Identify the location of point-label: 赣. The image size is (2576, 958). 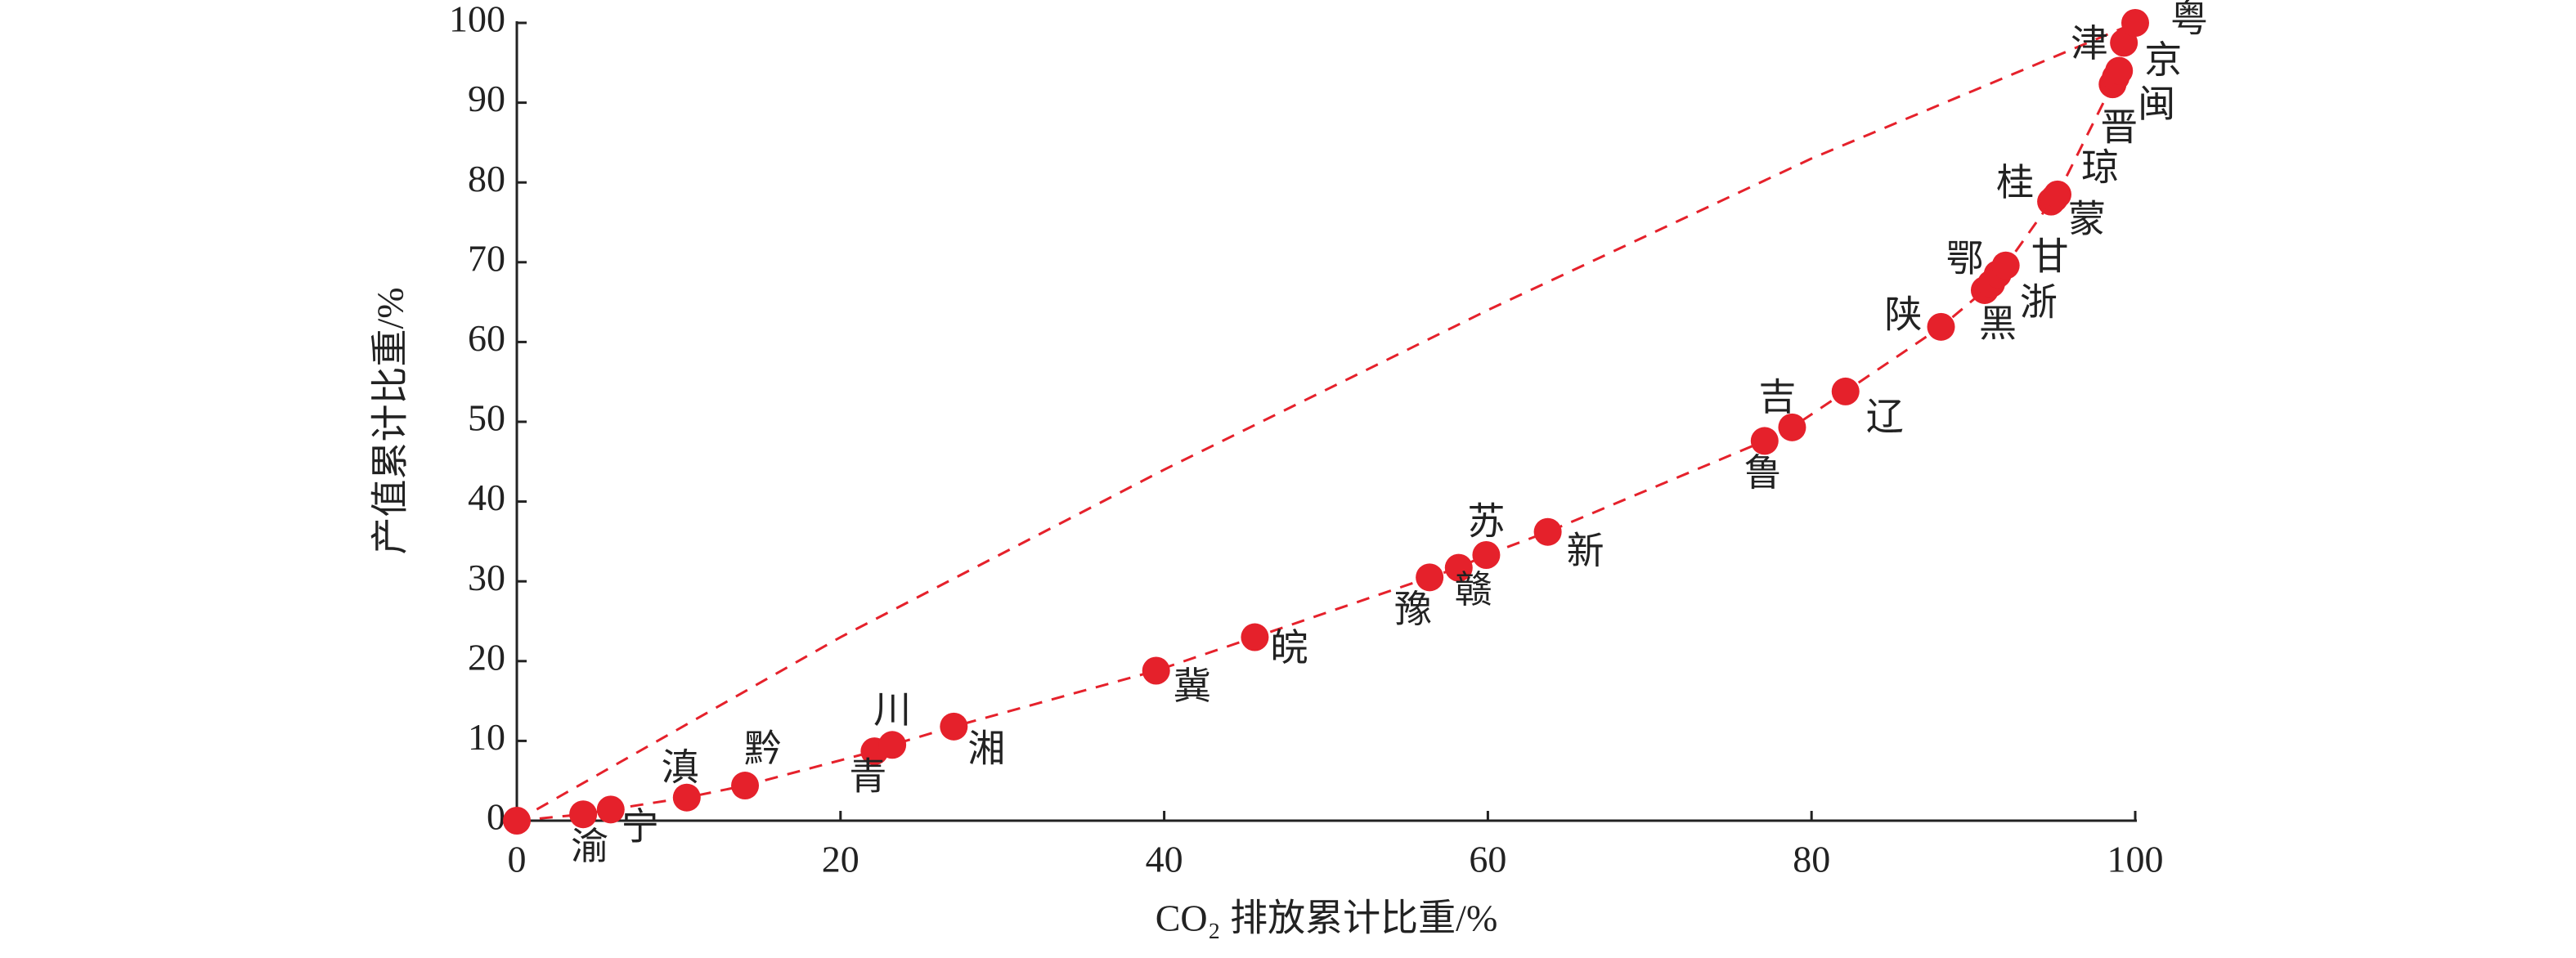
(1473, 590).